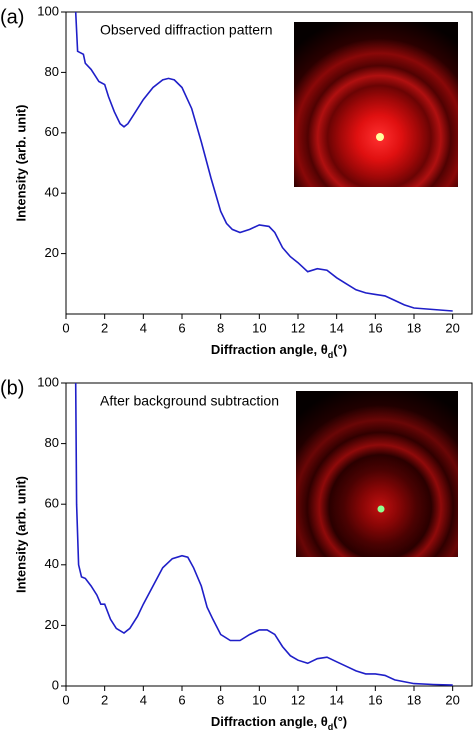 This screenshot has height=737, width=474. Describe the element at coordinates (12, 388) in the screenshot. I see `panel-label: (b)` at that location.